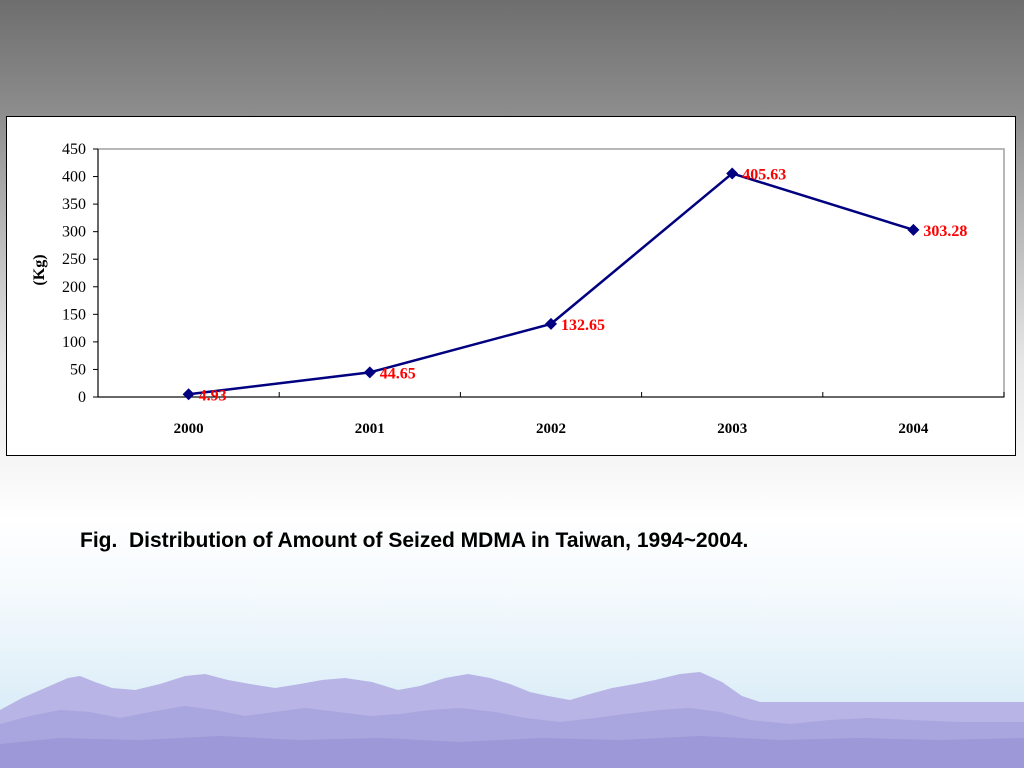  Describe the element at coordinates (512, 720) in the screenshot. I see `mountain-decoration` at that location.